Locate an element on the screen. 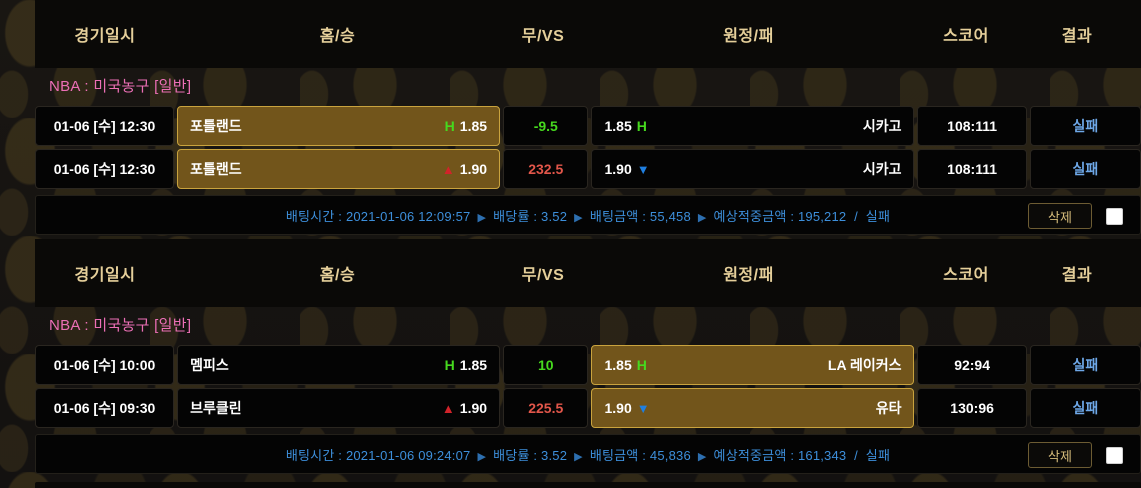  away-bet-cell: 1.90 ▼ 시카고 is located at coordinates (753, 169).